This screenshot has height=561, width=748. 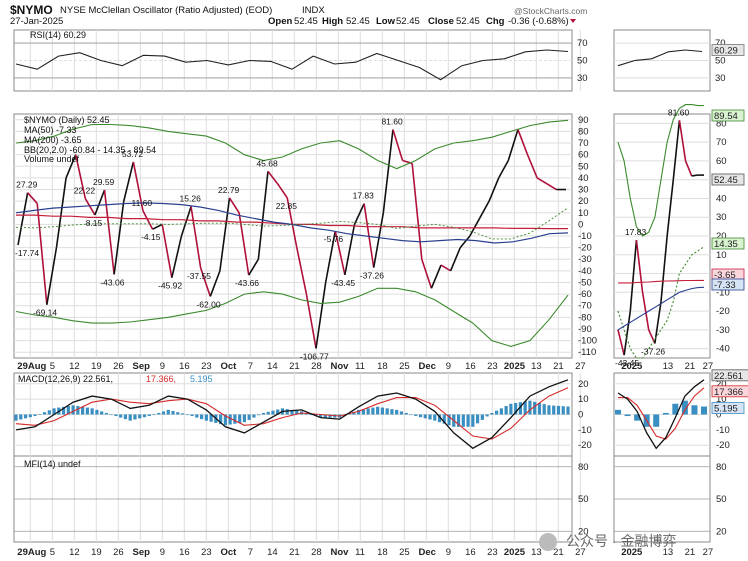 I want to click on chg-value: -0.36 (-0.68%), so click(x=538, y=21).